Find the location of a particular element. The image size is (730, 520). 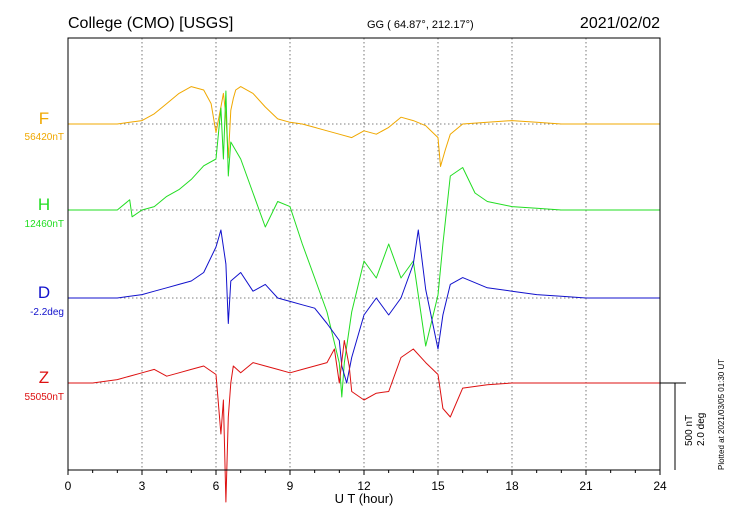

plotted-at-note: Plotted at 2021/03/05 01:30 UT is located at coordinates (721, 414).